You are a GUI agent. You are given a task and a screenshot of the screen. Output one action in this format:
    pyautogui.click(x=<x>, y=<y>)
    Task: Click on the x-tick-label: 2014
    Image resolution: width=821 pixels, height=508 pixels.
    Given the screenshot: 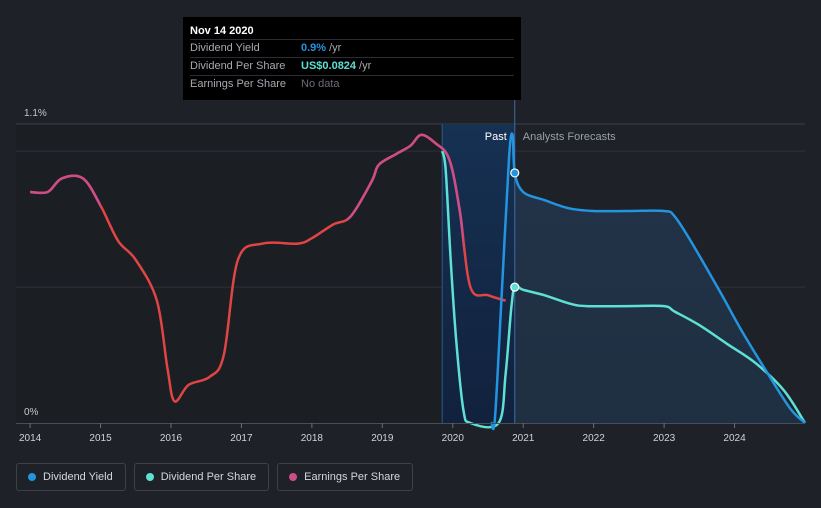 What is the action you would take?
    pyautogui.click(x=30, y=438)
    